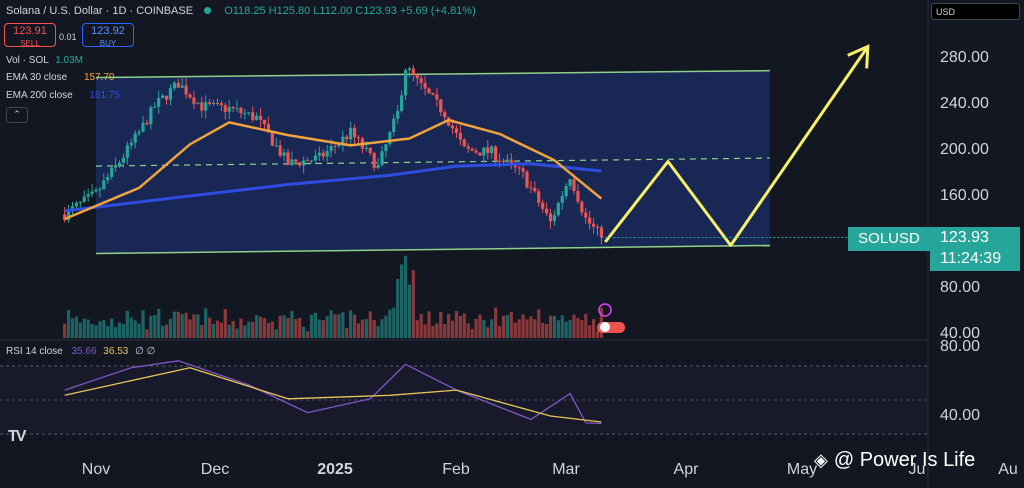  What do you see at coordinates (60, 77) in the screenshot?
I see `ema30-indicator-label: EMA 30 close 157.70` at bounding box center [60, 77].